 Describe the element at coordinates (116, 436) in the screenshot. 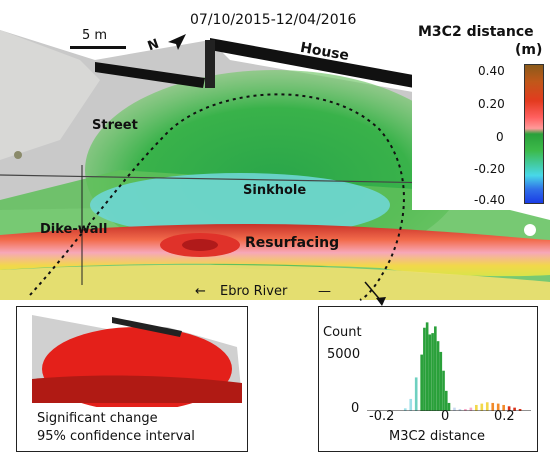

I see `significant-change-line2: 95% confidence interval` at that location.